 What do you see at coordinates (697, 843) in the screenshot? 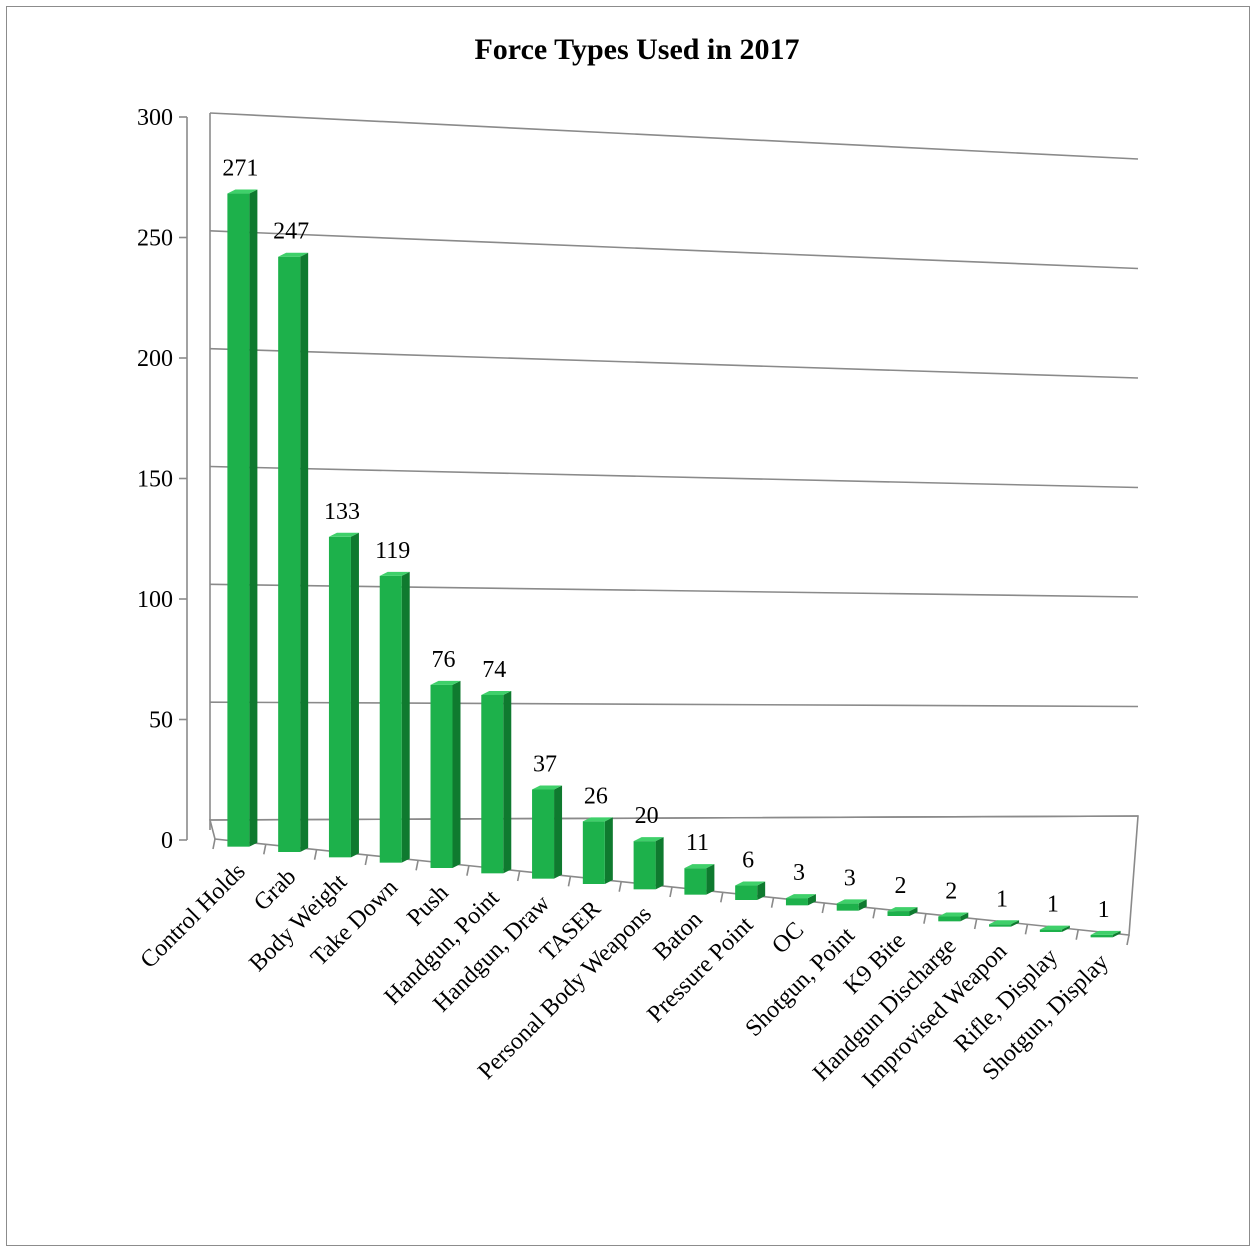
I see `data-label: 11` at bounding box center [697, 843].